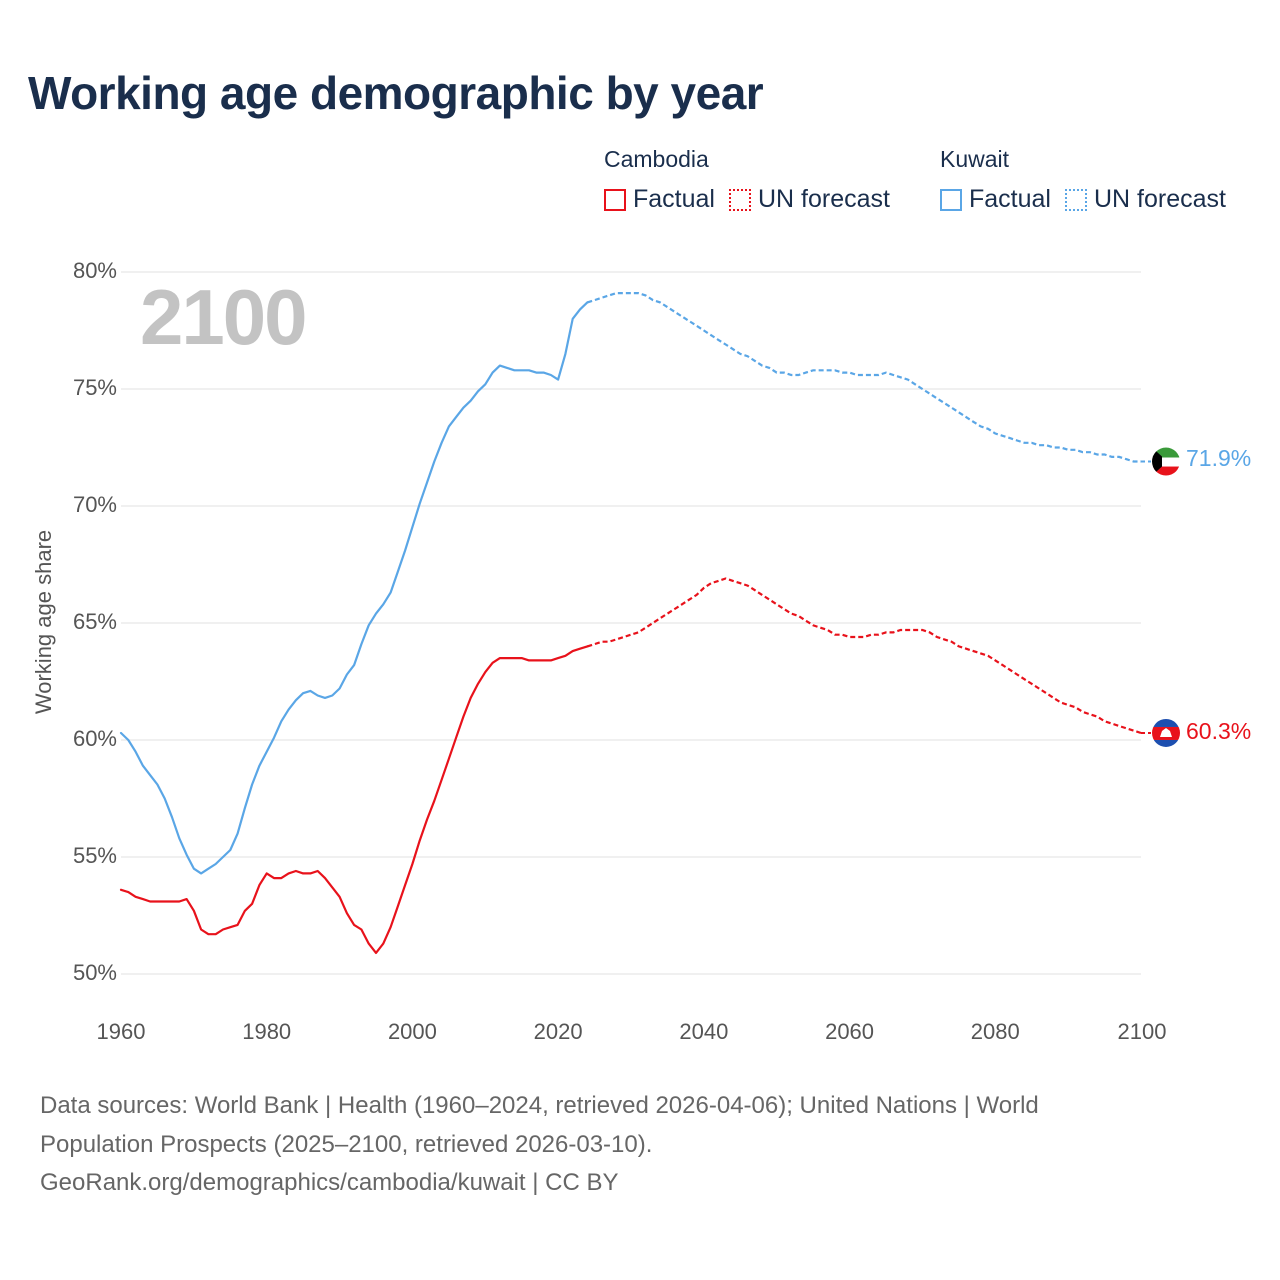  I want to click on legend-cambodia-heading: Cambodia, so click(656, 159).